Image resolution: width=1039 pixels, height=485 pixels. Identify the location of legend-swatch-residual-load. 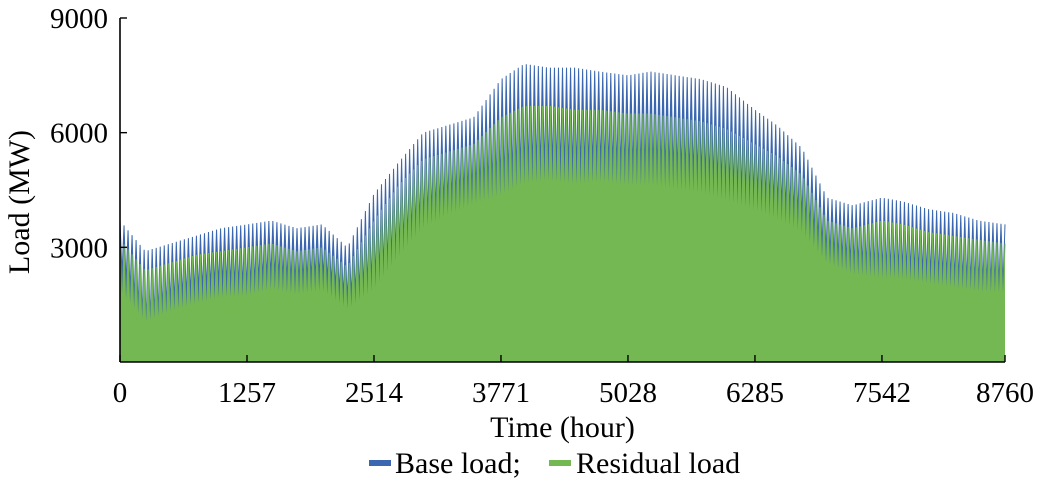
(560, 463).